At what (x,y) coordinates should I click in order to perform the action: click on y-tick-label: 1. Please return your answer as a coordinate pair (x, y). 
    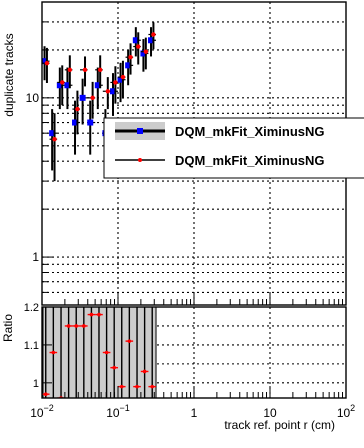
    Looking at the image, I should click on (35, 257).